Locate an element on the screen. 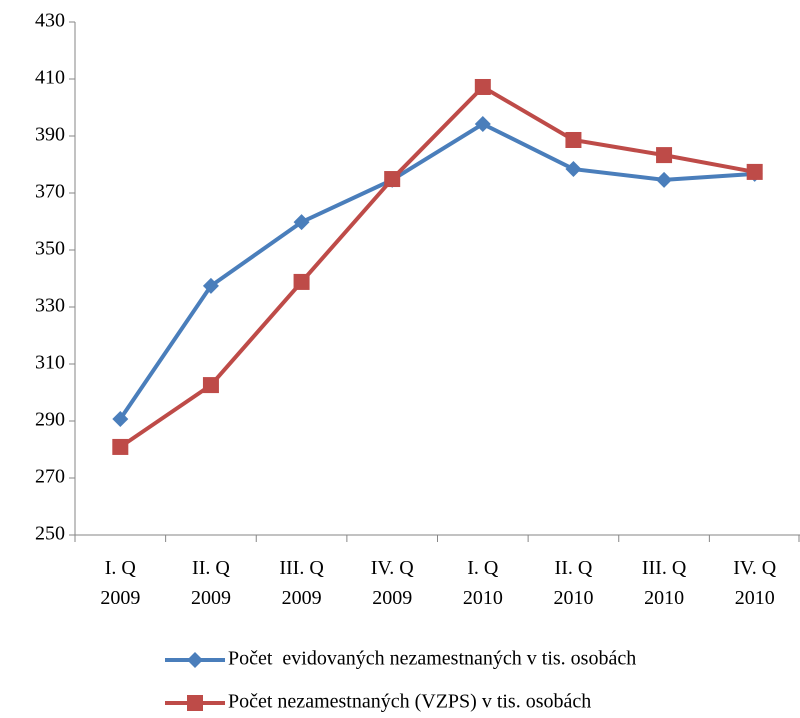 The height and width of the screenshot is (718, 800). y-tick-label: 250 is located at coordinates (50, 534).